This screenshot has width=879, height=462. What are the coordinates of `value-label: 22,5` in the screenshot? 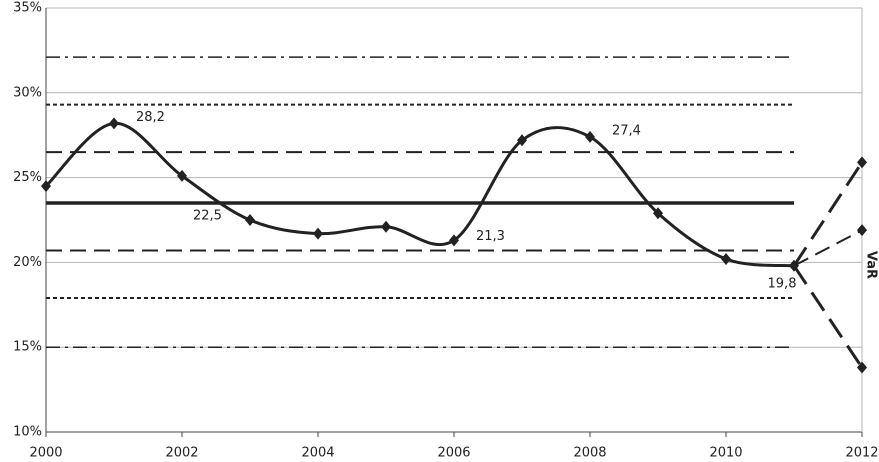 It's located at (207, 216).